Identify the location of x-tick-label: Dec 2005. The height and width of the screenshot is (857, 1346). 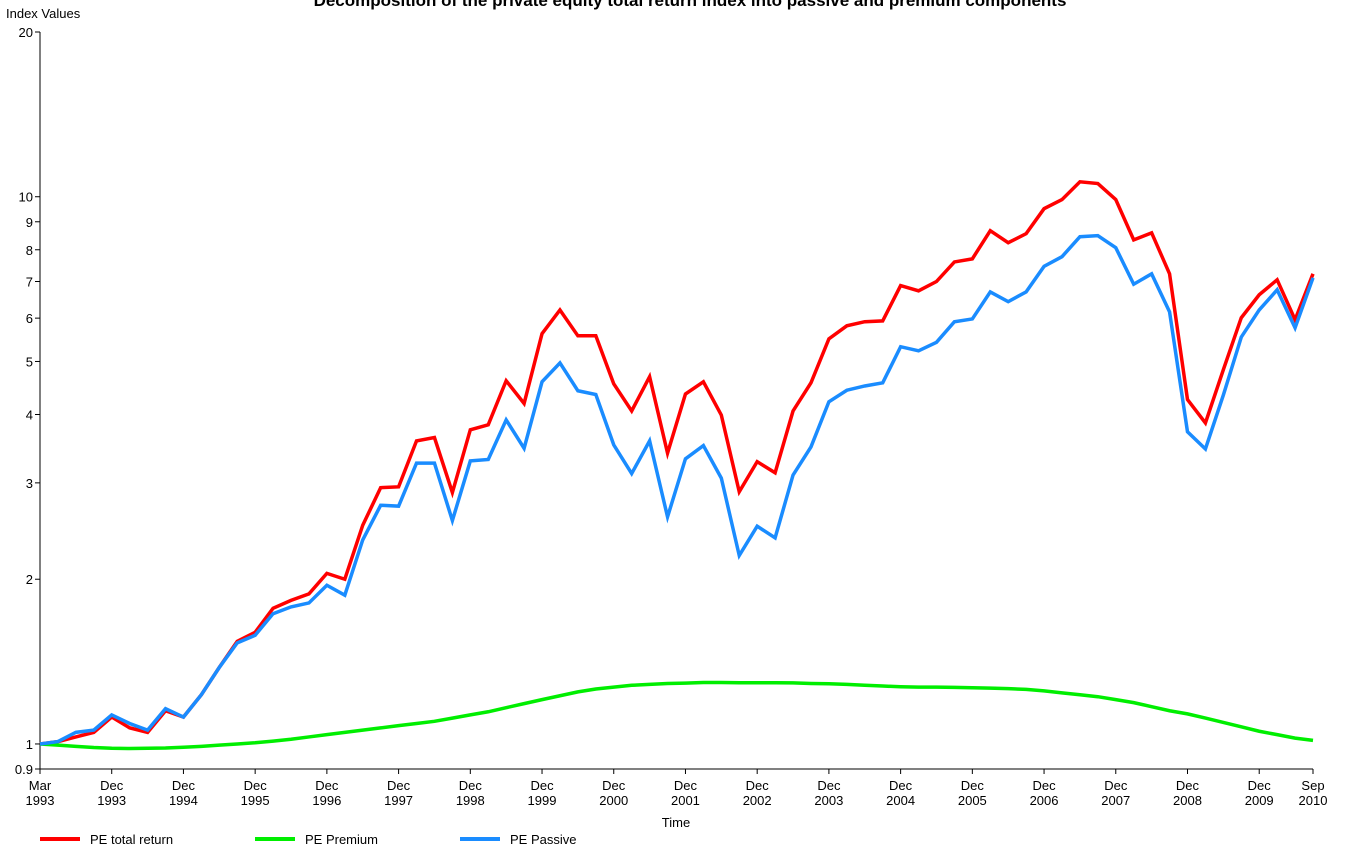
(972, 793).